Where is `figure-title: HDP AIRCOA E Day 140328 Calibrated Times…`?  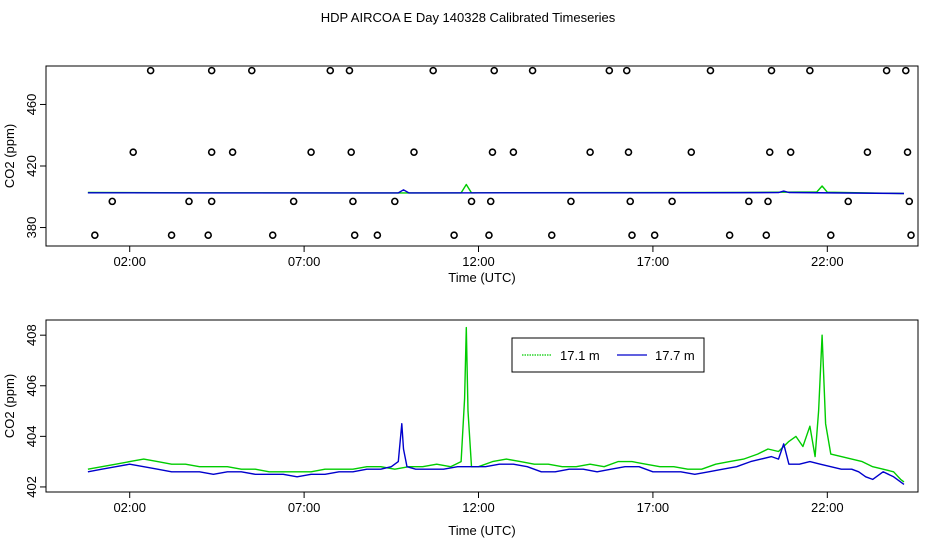
figure-title: HDP AIRCOA E Day 140328 Calibrated Times… is located at coordinates (468, 17).